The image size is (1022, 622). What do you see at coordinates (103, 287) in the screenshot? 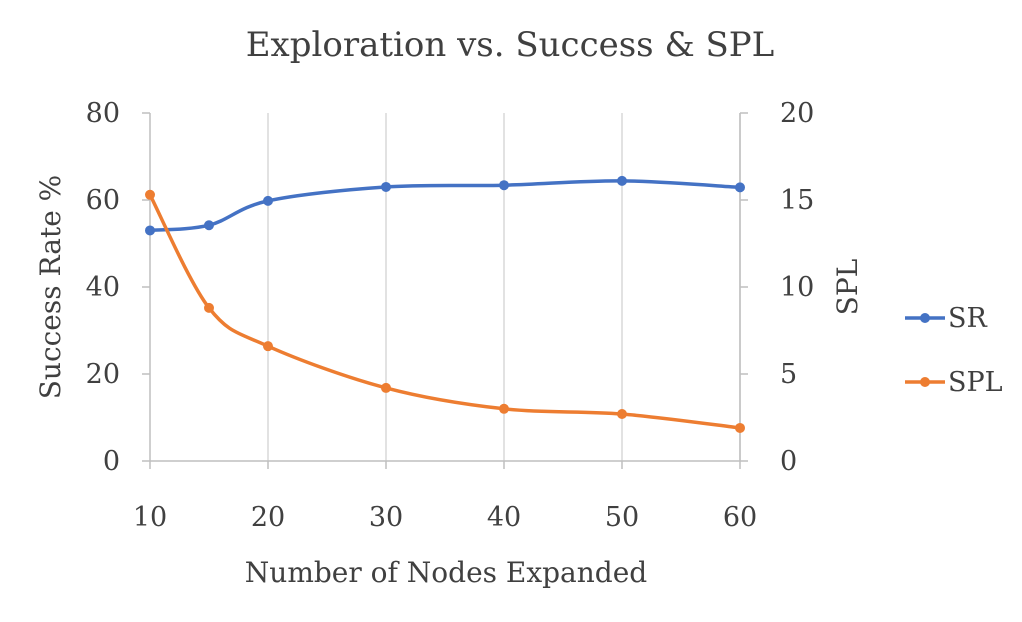
I see `left-tick-label: 40` at bounding box center [103, 287].